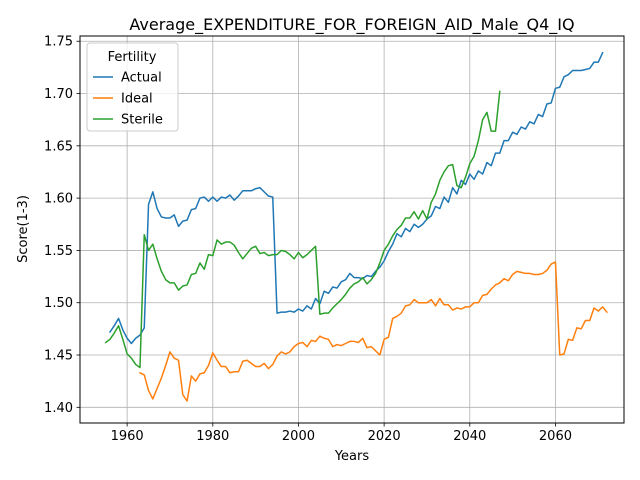 Image resolution: width=640 pixels, height=480 pixels. I want to click on y-tick-label: 1.60, so click(58, 199).